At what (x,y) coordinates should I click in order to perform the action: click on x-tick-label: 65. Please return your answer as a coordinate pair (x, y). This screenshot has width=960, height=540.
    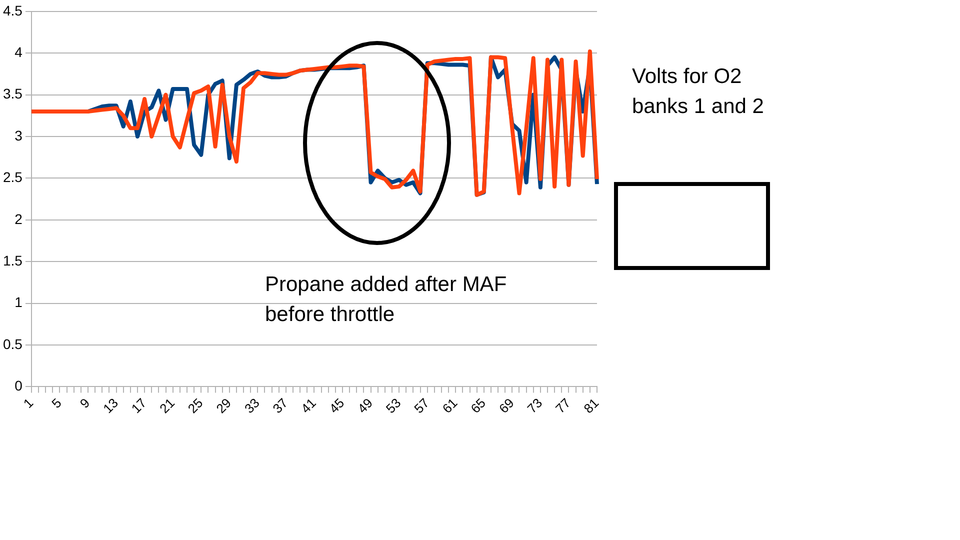
    Looking at the image, I should click on (478, 405).